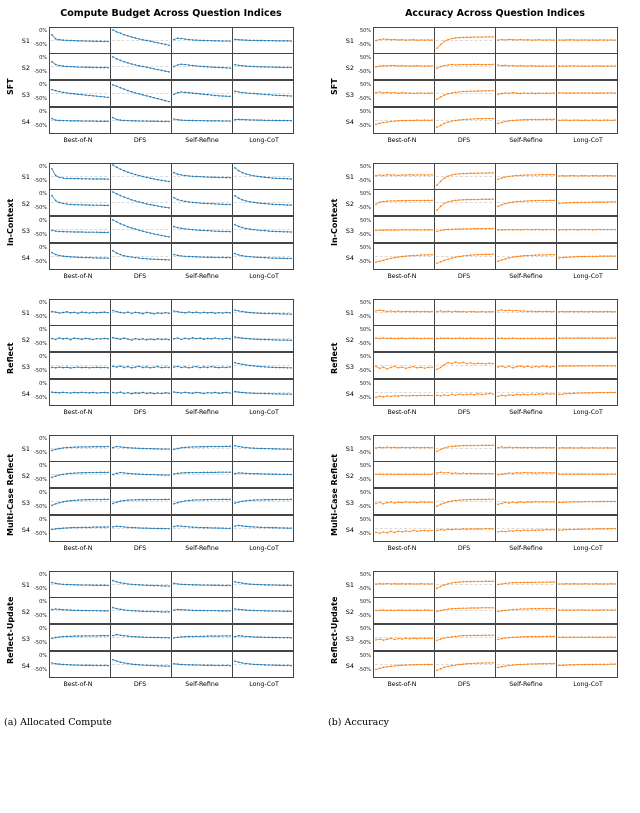 This screenshot has height=813, width=640. I want to click on row-label-s4: S4, so click(349, 393).